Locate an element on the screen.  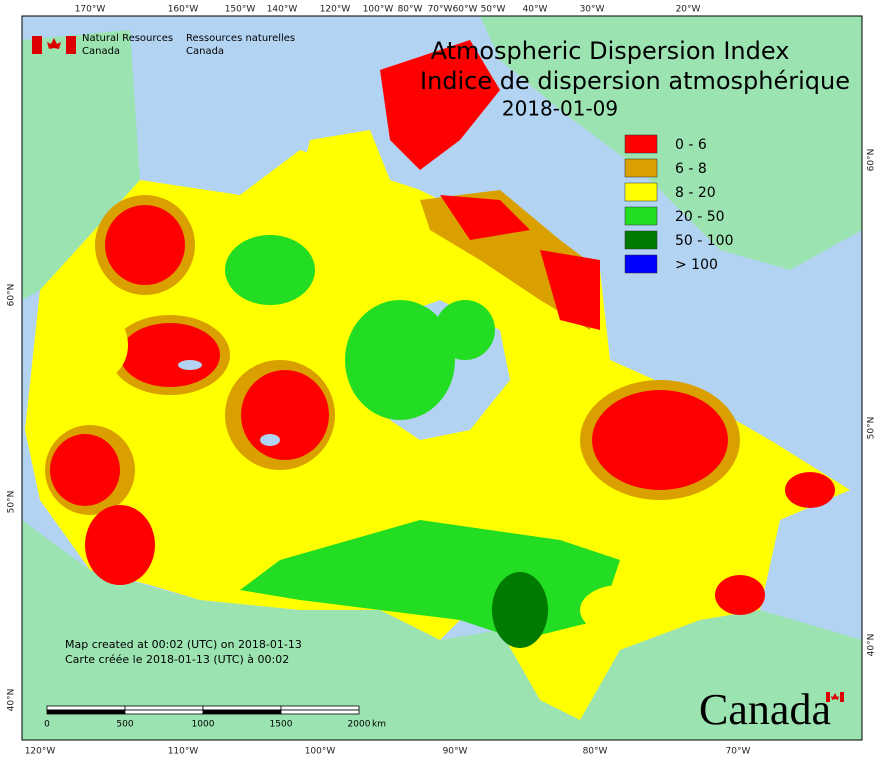
wordmark-flag is located at coordinates (835, 697).